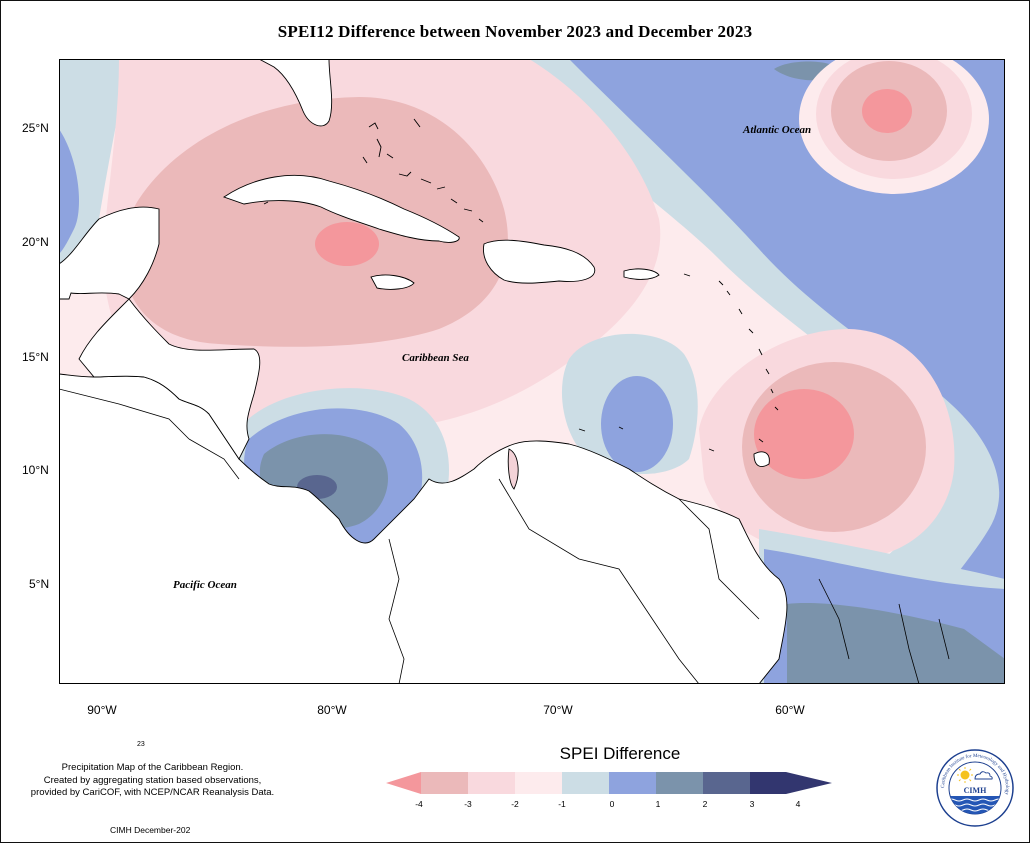  Describe the element at coordinates (341, 209) in the screenshot. I see `land-cuba` at that location.